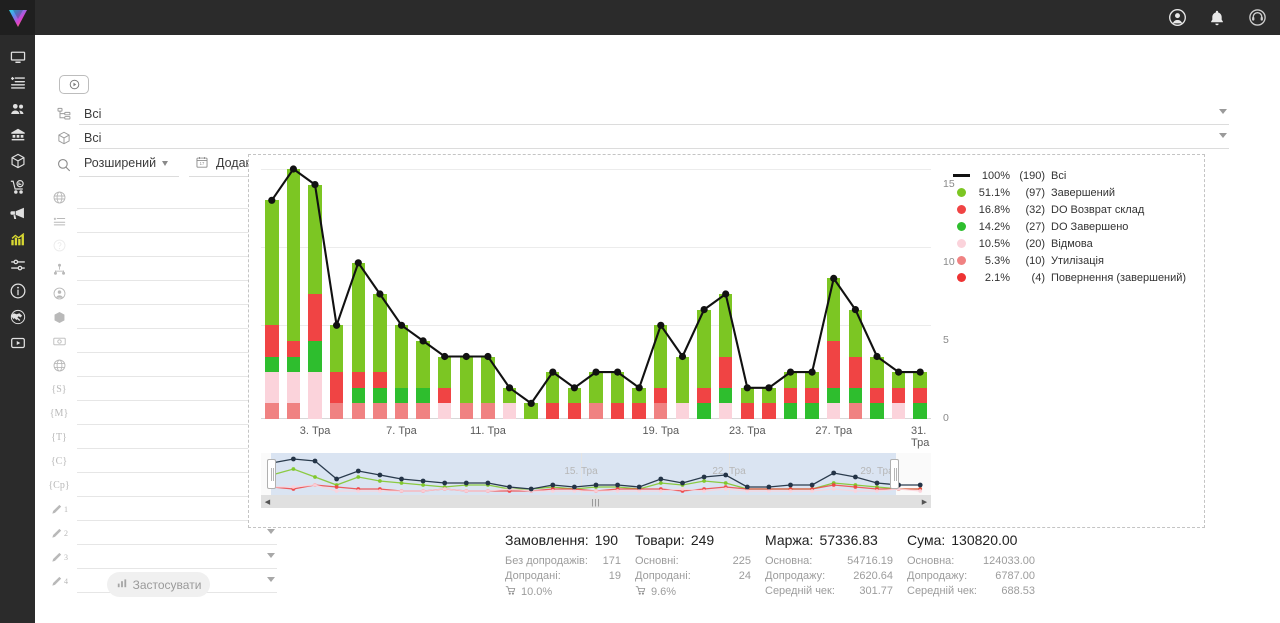 The image size is (1280, 623). I want to click on support-headset-icon, so click(1257, 18).